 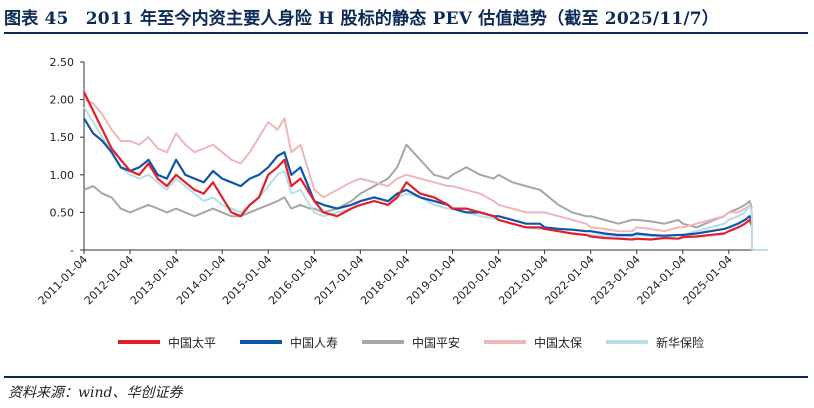 What do you see at coordinates (436, 342) in the screenshot?
I see `legend-label: 中国平安` at bounding box center [436, 342].